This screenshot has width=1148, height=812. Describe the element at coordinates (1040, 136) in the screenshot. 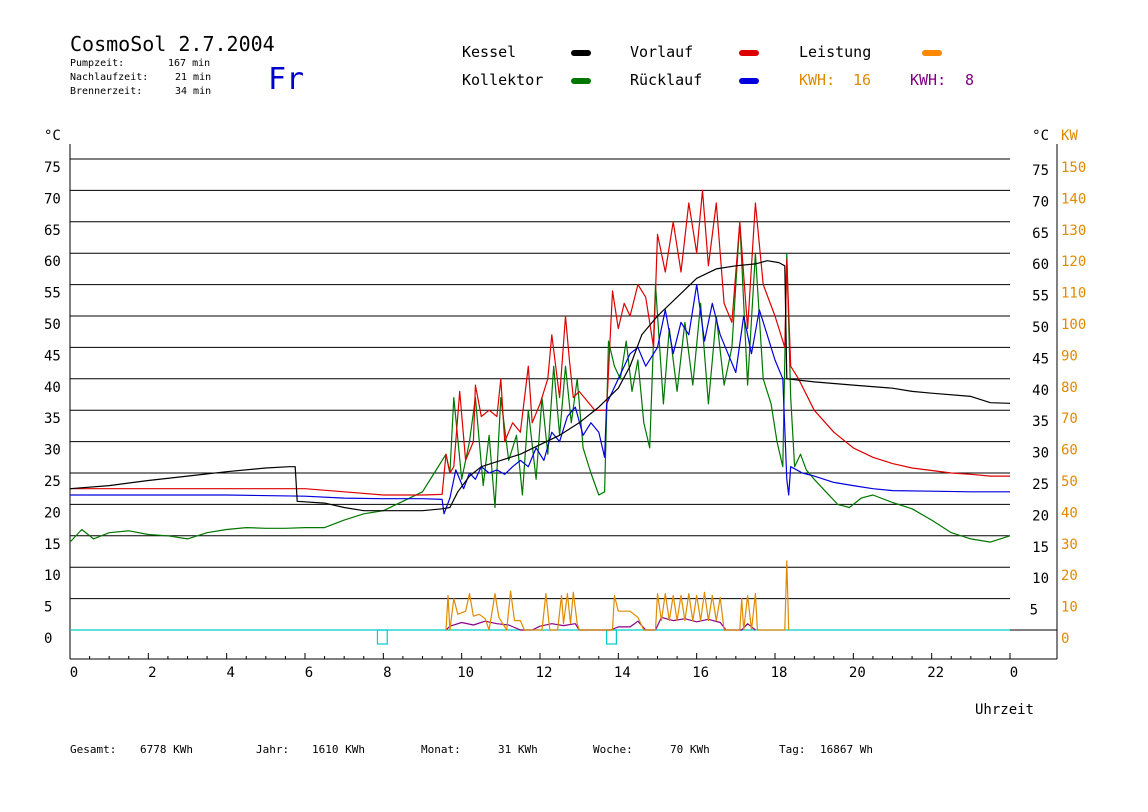

I see `y-axis-unit-right: °C` at that location.